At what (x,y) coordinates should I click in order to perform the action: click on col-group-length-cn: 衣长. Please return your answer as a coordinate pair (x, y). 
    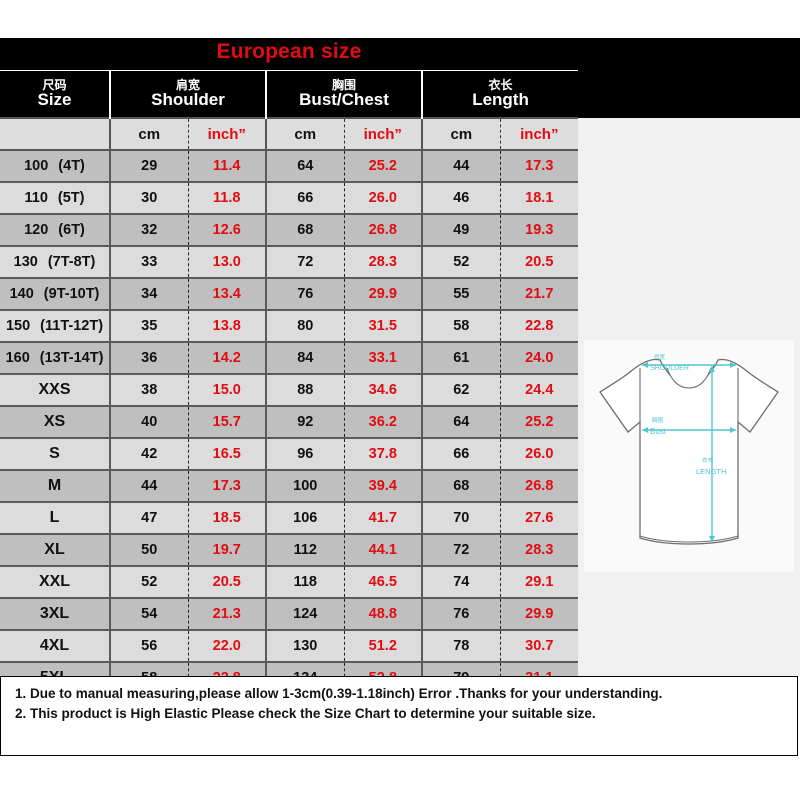
    Looking at the image, I should click on (500, 84).